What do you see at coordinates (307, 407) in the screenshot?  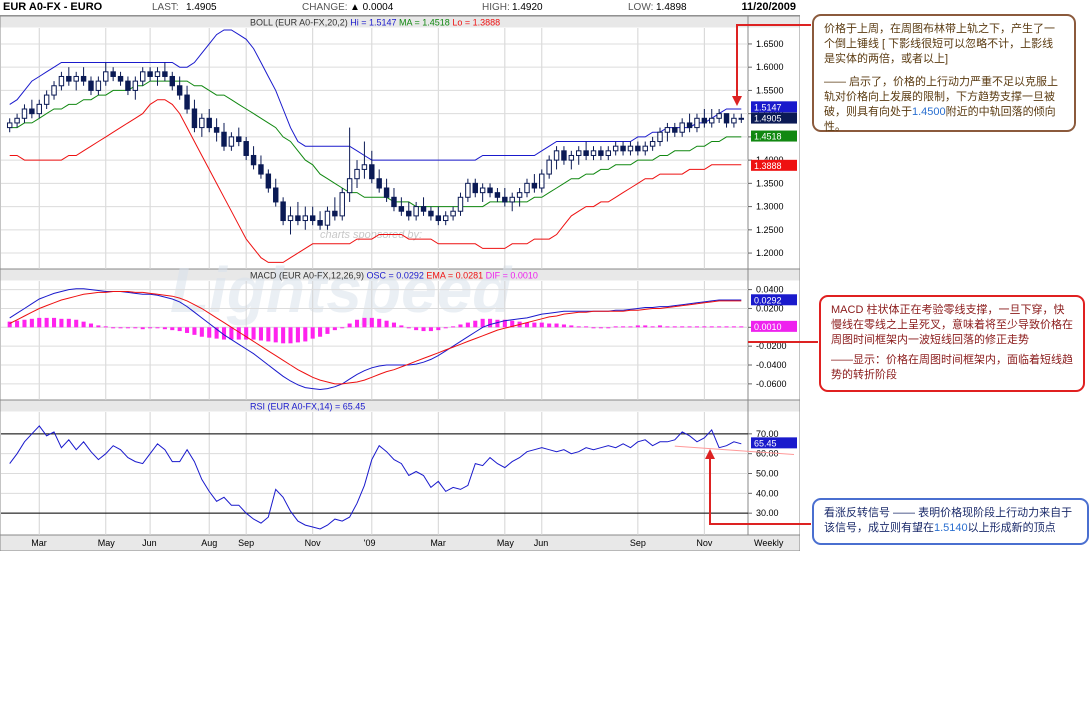 I see `panel-title-part: RSI (EUR A0-FX,14) = 65.45` at bounding box center [307, 407].